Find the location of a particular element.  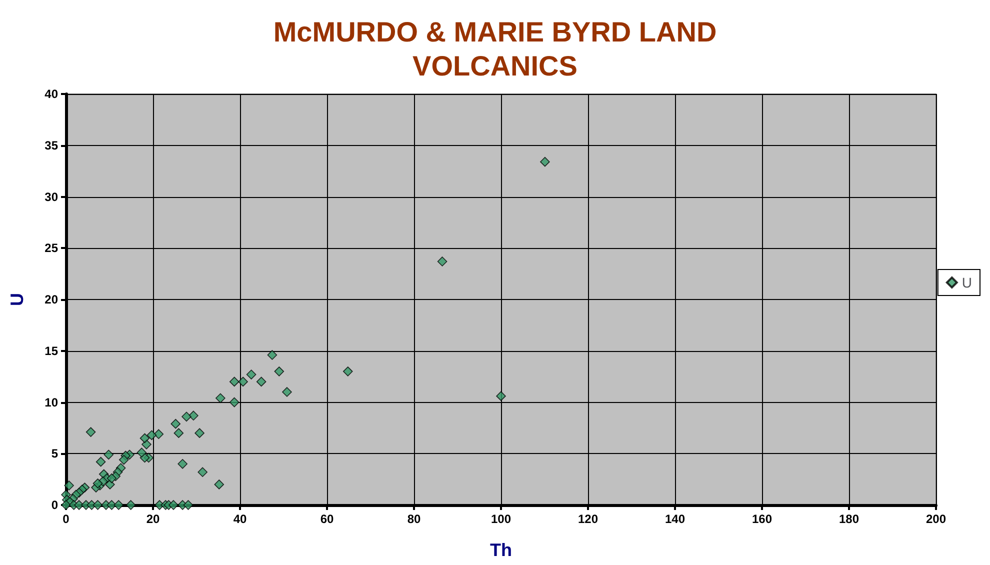

legend-label: U is located at coordinates (967, 282).